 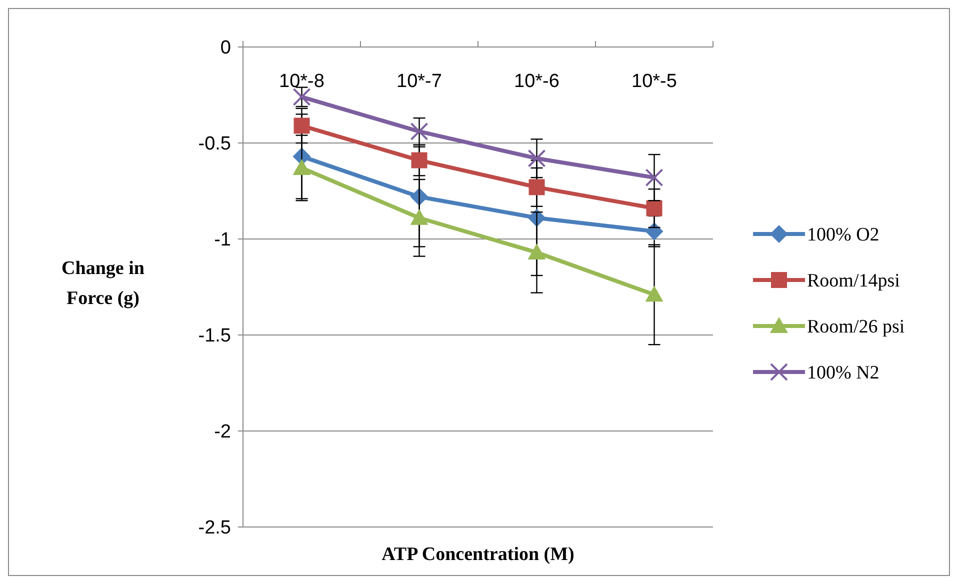 I want to click on x-tick-label: 10*-7, so click(x=419, y=81).